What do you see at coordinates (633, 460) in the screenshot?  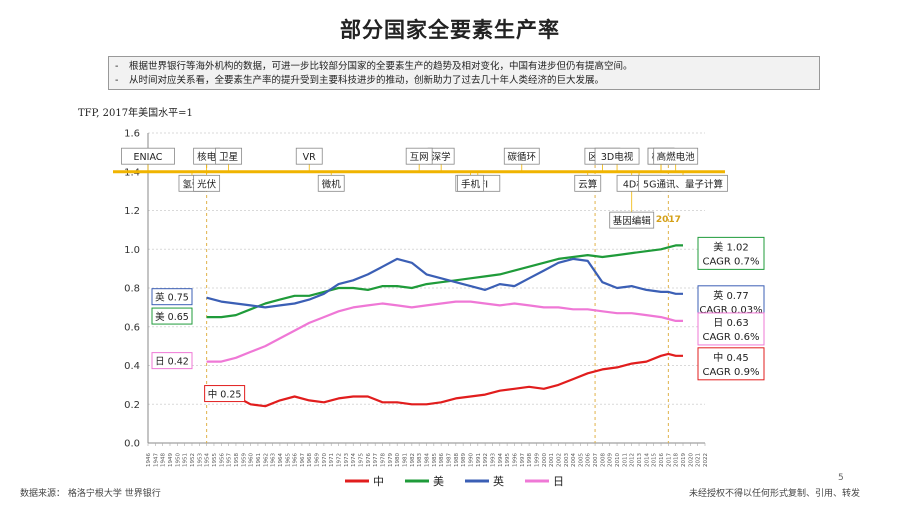 I see `x-tick-label: 2012` at bounding box center [633, 460].